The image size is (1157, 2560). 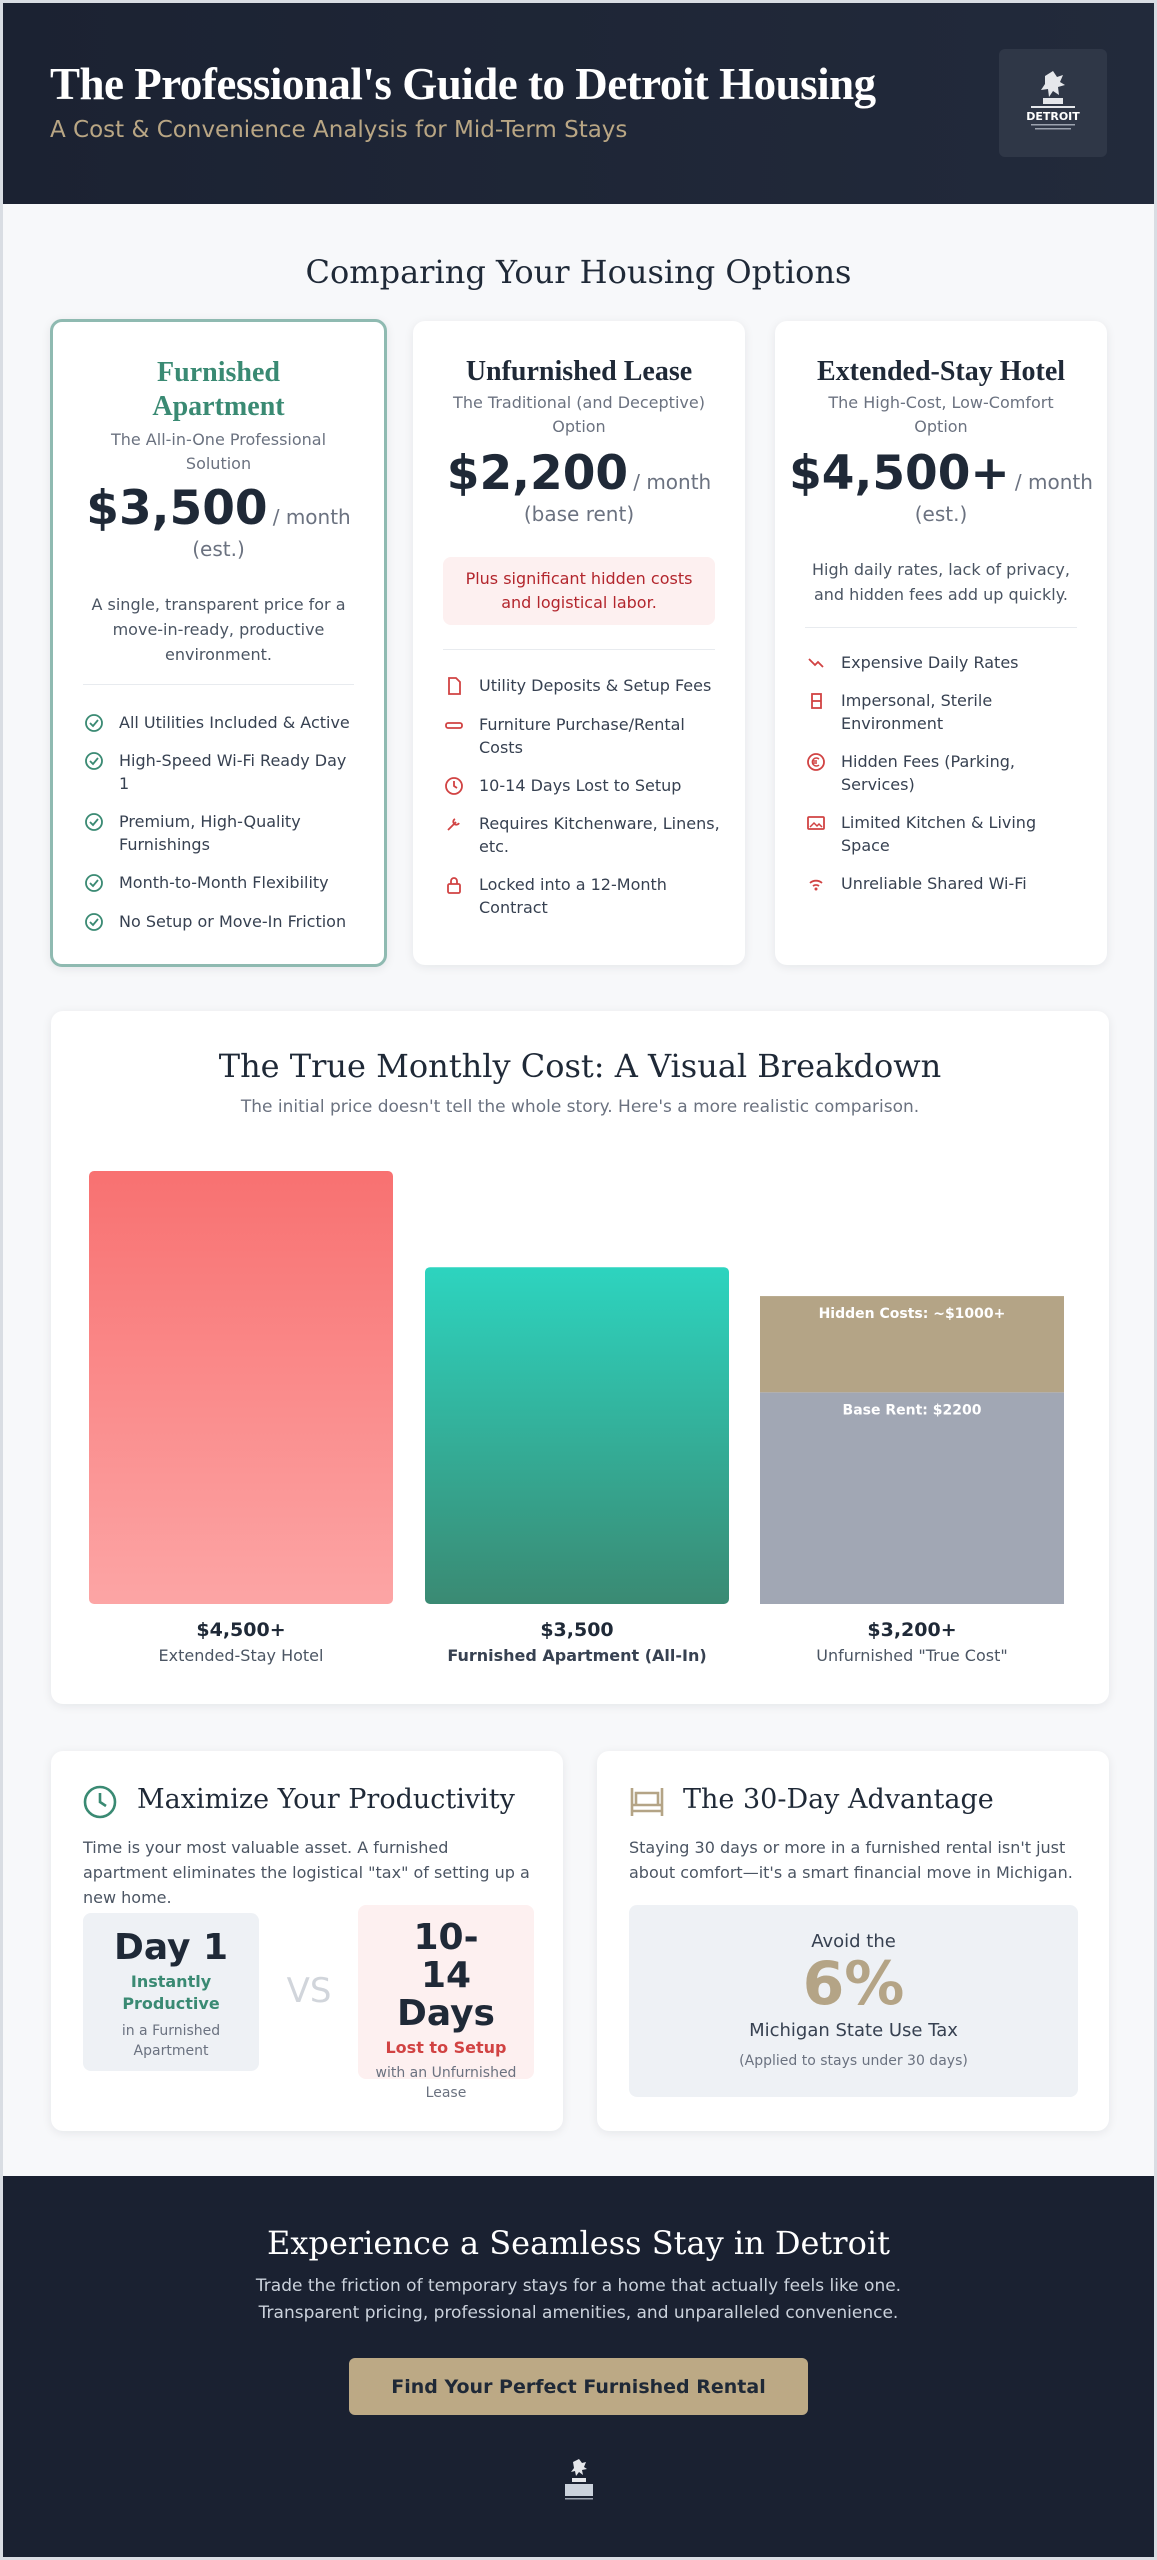 What do you see at coordinates (911, 1630) in the screenshot?
I see `bar-value-label: $3,200+` at bounding box center [911, 1630].